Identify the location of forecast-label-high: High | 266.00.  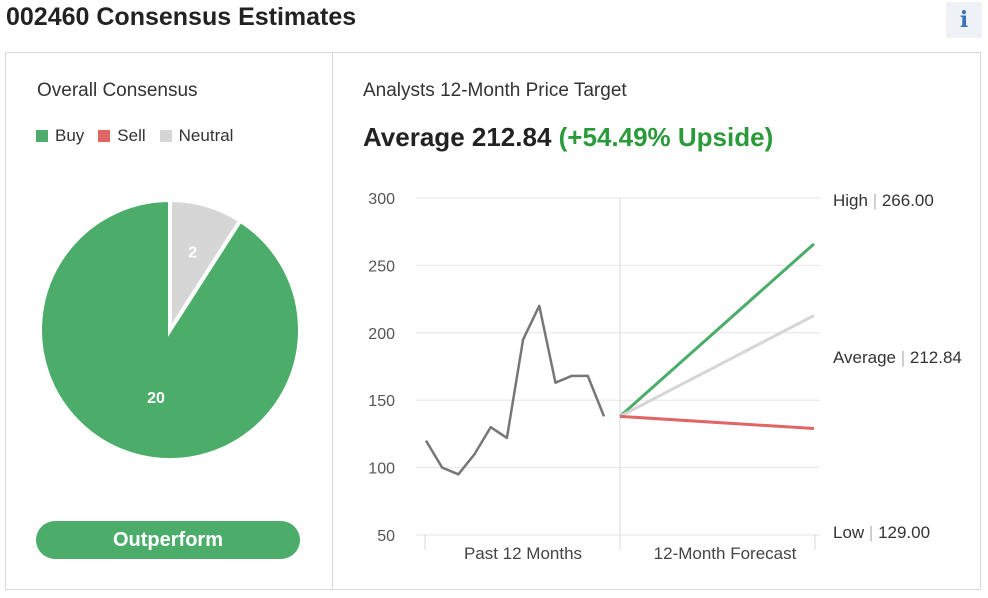
(883, 200).